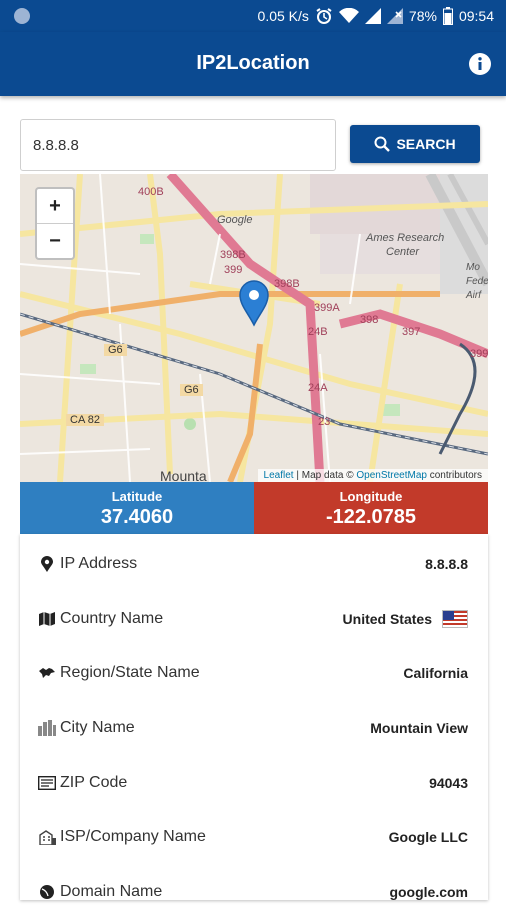 The height and width of the screenshot is (907, 506). What do you see at coordinates (253, 619) in the screenshot?
I see `detail-row-country: Country Name United States` at bounding box center [253, 619].